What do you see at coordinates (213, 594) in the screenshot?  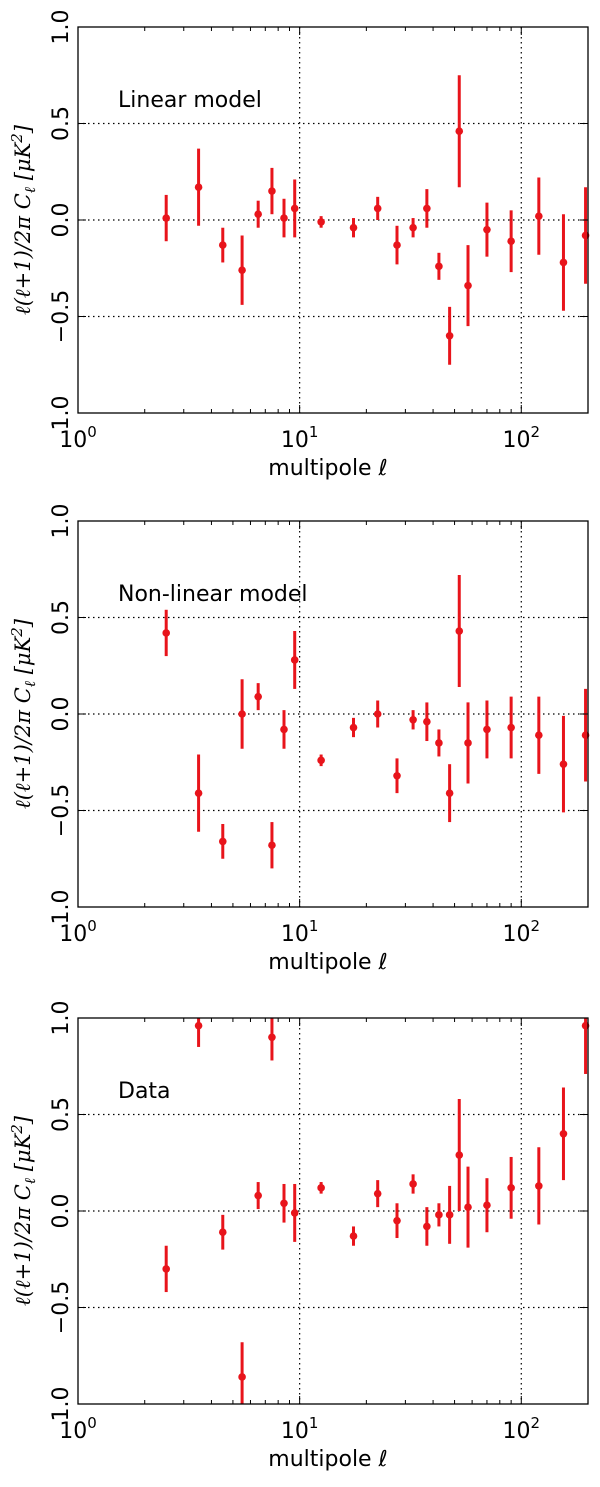 I see `panel-annotation: Non-linear model` at bounding box center [213, 594].